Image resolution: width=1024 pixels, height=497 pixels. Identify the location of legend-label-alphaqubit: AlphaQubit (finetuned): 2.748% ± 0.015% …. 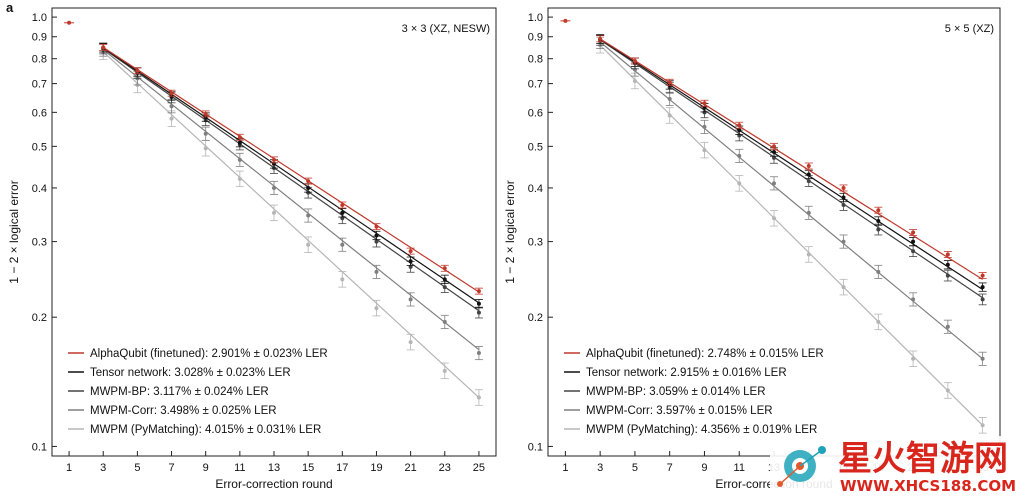
(705, 354).